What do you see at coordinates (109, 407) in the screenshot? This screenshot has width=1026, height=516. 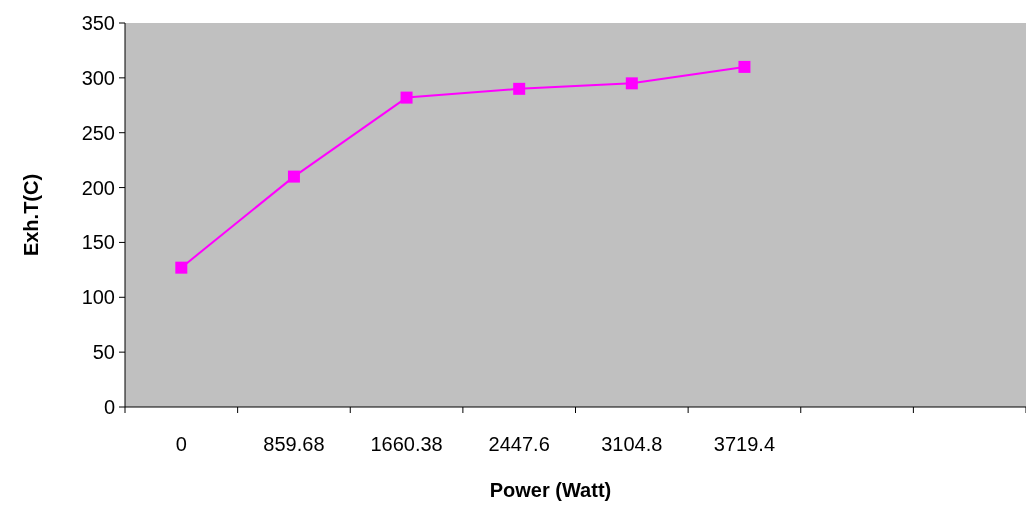 I see `y-tick-label: 0` at bounding box center [109, 407].